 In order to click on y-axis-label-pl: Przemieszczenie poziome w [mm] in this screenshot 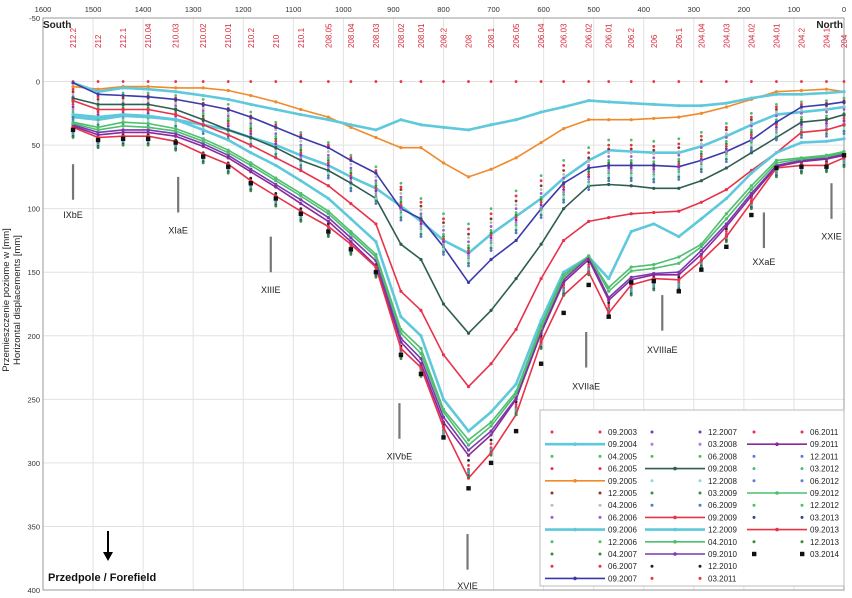, I will do `click(6, 300)`.